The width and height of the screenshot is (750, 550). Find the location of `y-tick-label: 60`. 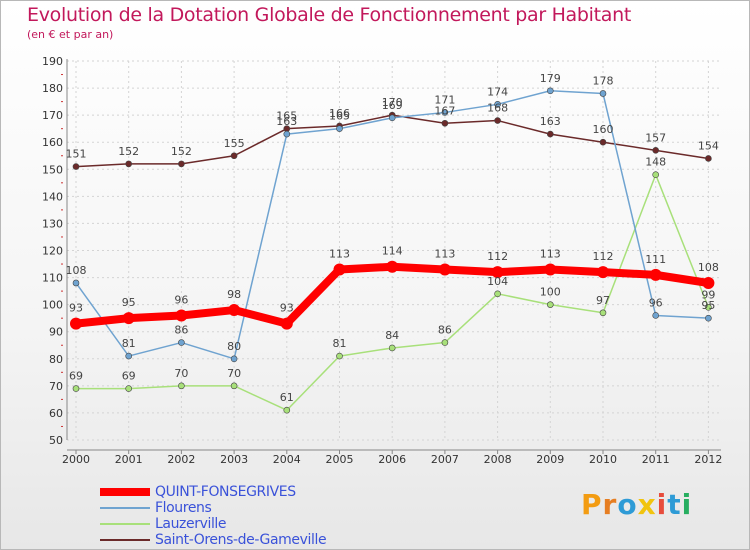

y-tick-label: 60 is located at coordinates (56, 413).